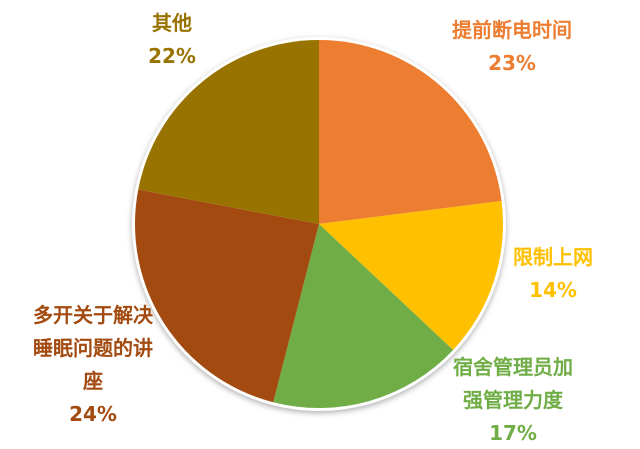 The image size is (640, 449). What do you see at coordinates (512, 47) in the screenshot?
I see `label-early-power-cut: 提前断电时间 23%` at bounding box center [512, 47].